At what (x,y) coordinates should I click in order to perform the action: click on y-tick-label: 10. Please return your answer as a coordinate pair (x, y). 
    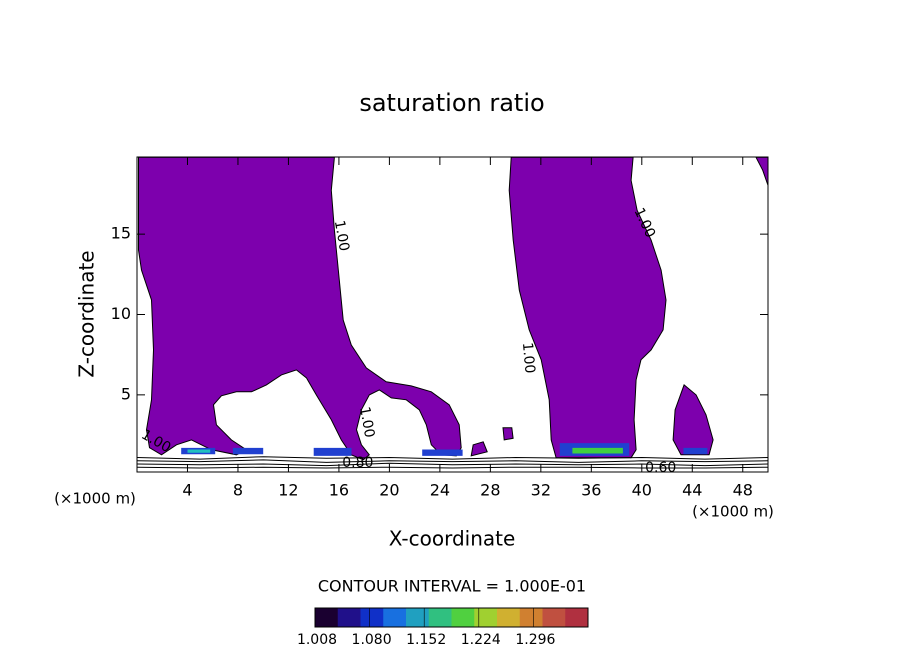
    Looking at the image, I should click on (121, 313).